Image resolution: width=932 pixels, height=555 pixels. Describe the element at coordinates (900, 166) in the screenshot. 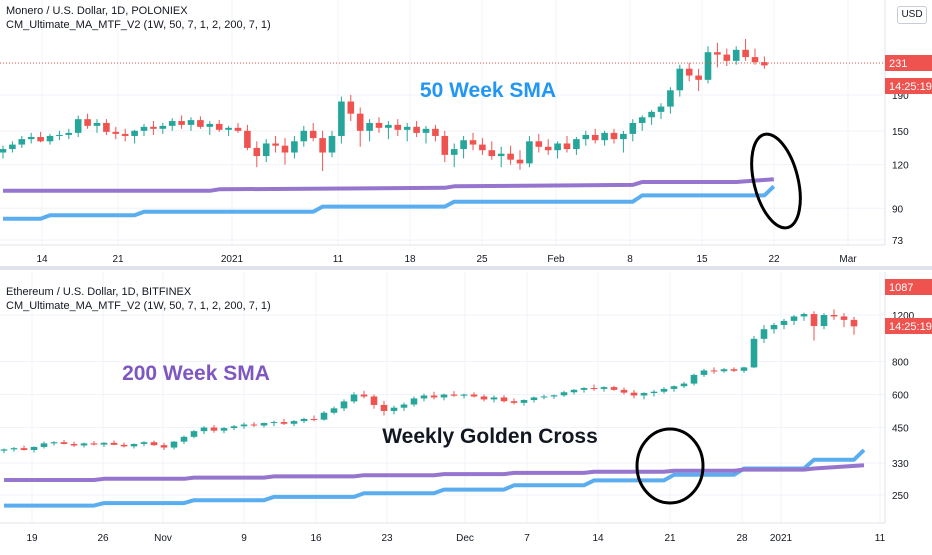

I see `top-y-tick-label: 120` at that location.